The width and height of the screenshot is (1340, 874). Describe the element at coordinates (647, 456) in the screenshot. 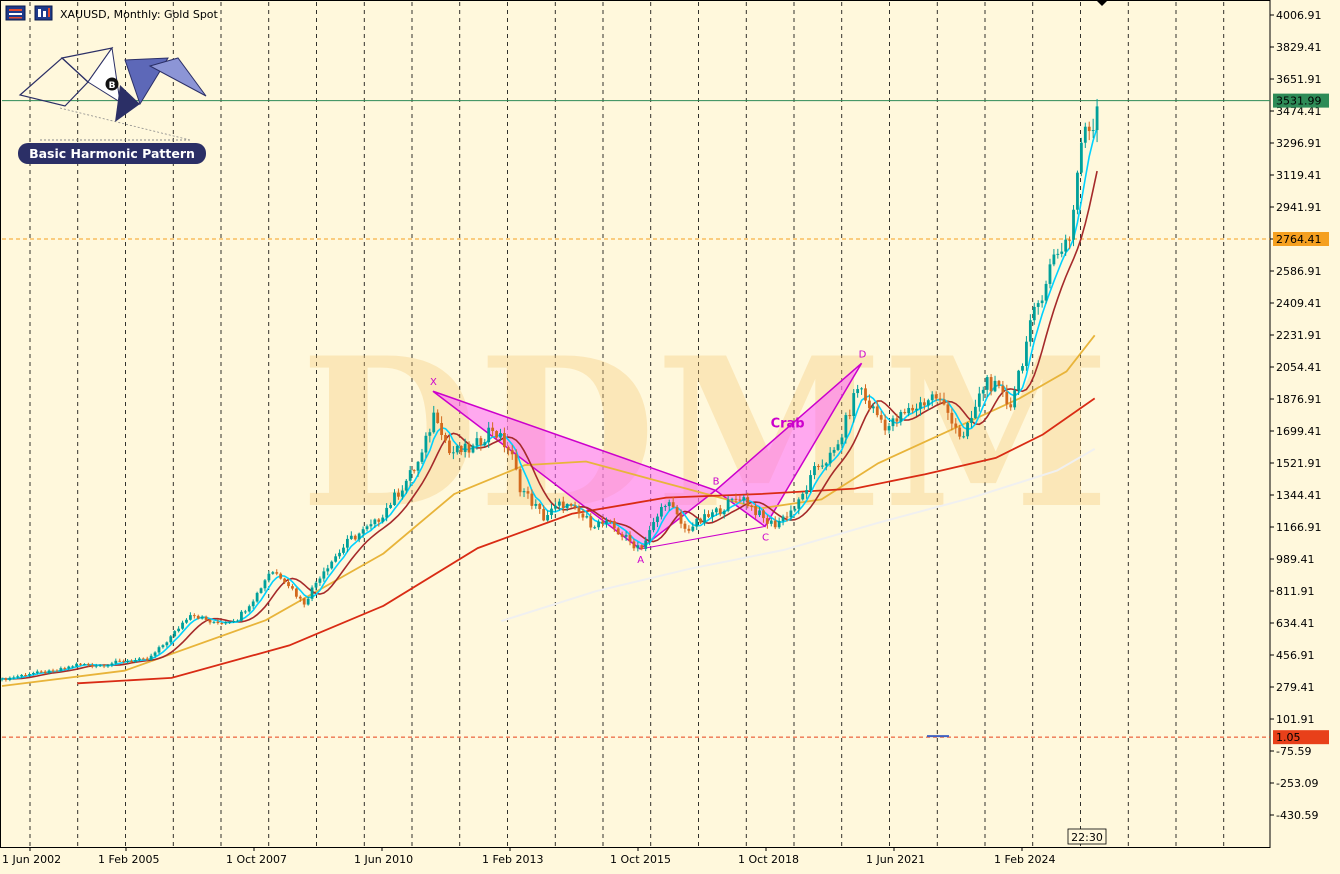

I see `harmonic-pattern` at that location.